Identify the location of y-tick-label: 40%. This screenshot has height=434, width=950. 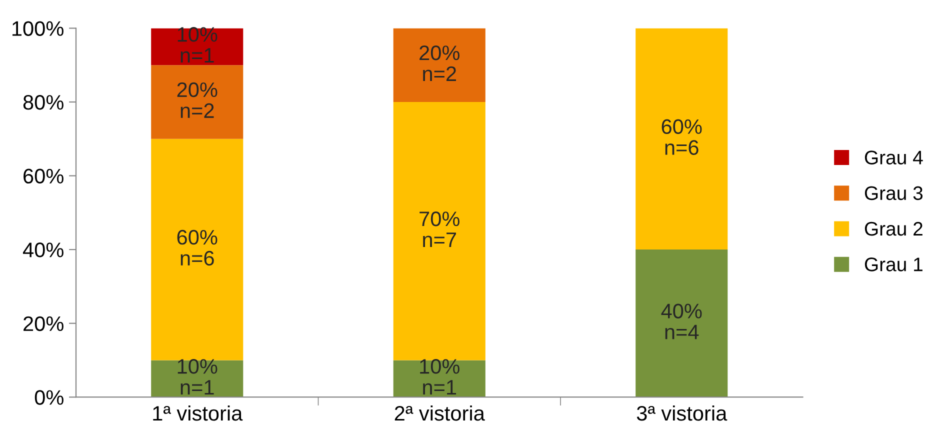
(43, 250).